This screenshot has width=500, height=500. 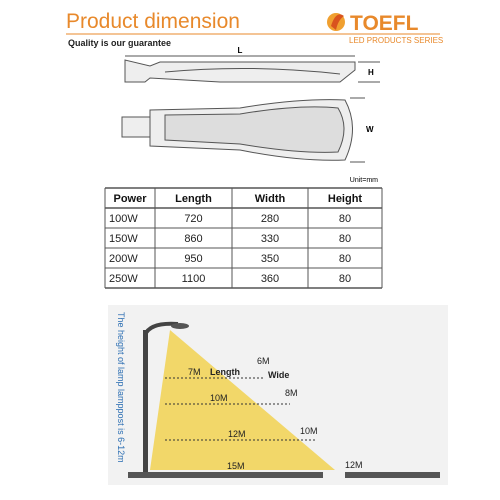 What do you see at coordinates (123, 239) in the screenshot?
I see `table-cell: 150W` at bounding box center [123, 239].